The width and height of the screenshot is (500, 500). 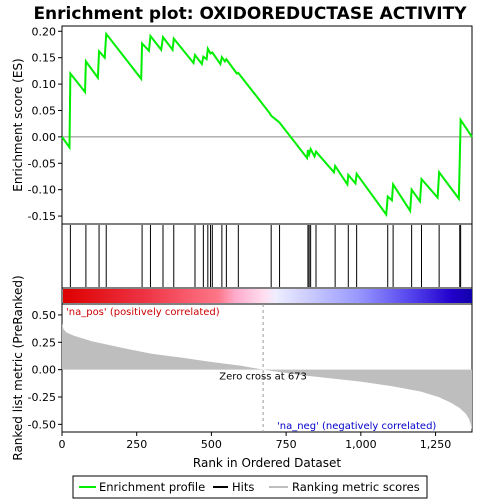 I want to click on legend-enrichment-label: Enrichment profile, so click(x=152, y=487).